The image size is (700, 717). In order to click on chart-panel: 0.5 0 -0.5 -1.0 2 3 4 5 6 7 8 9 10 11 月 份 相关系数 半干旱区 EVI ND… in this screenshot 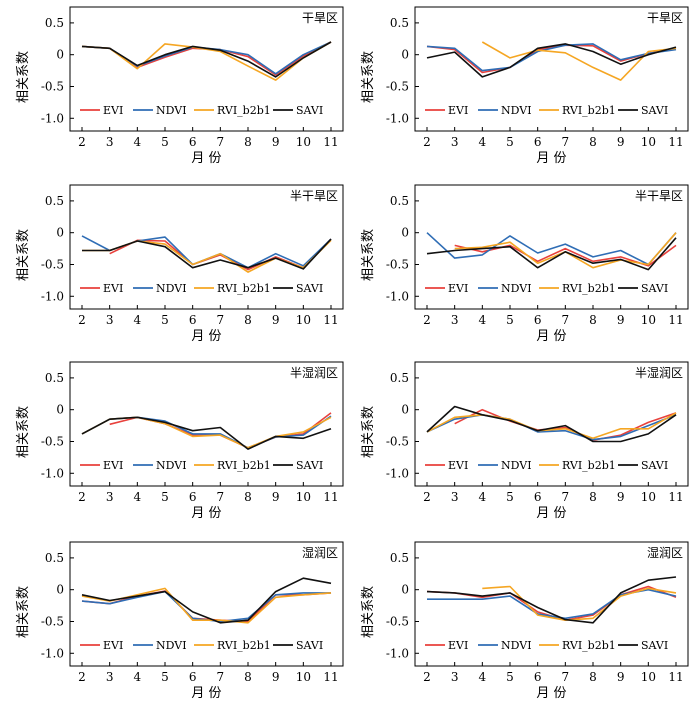, I will do `click(525, 264)`.